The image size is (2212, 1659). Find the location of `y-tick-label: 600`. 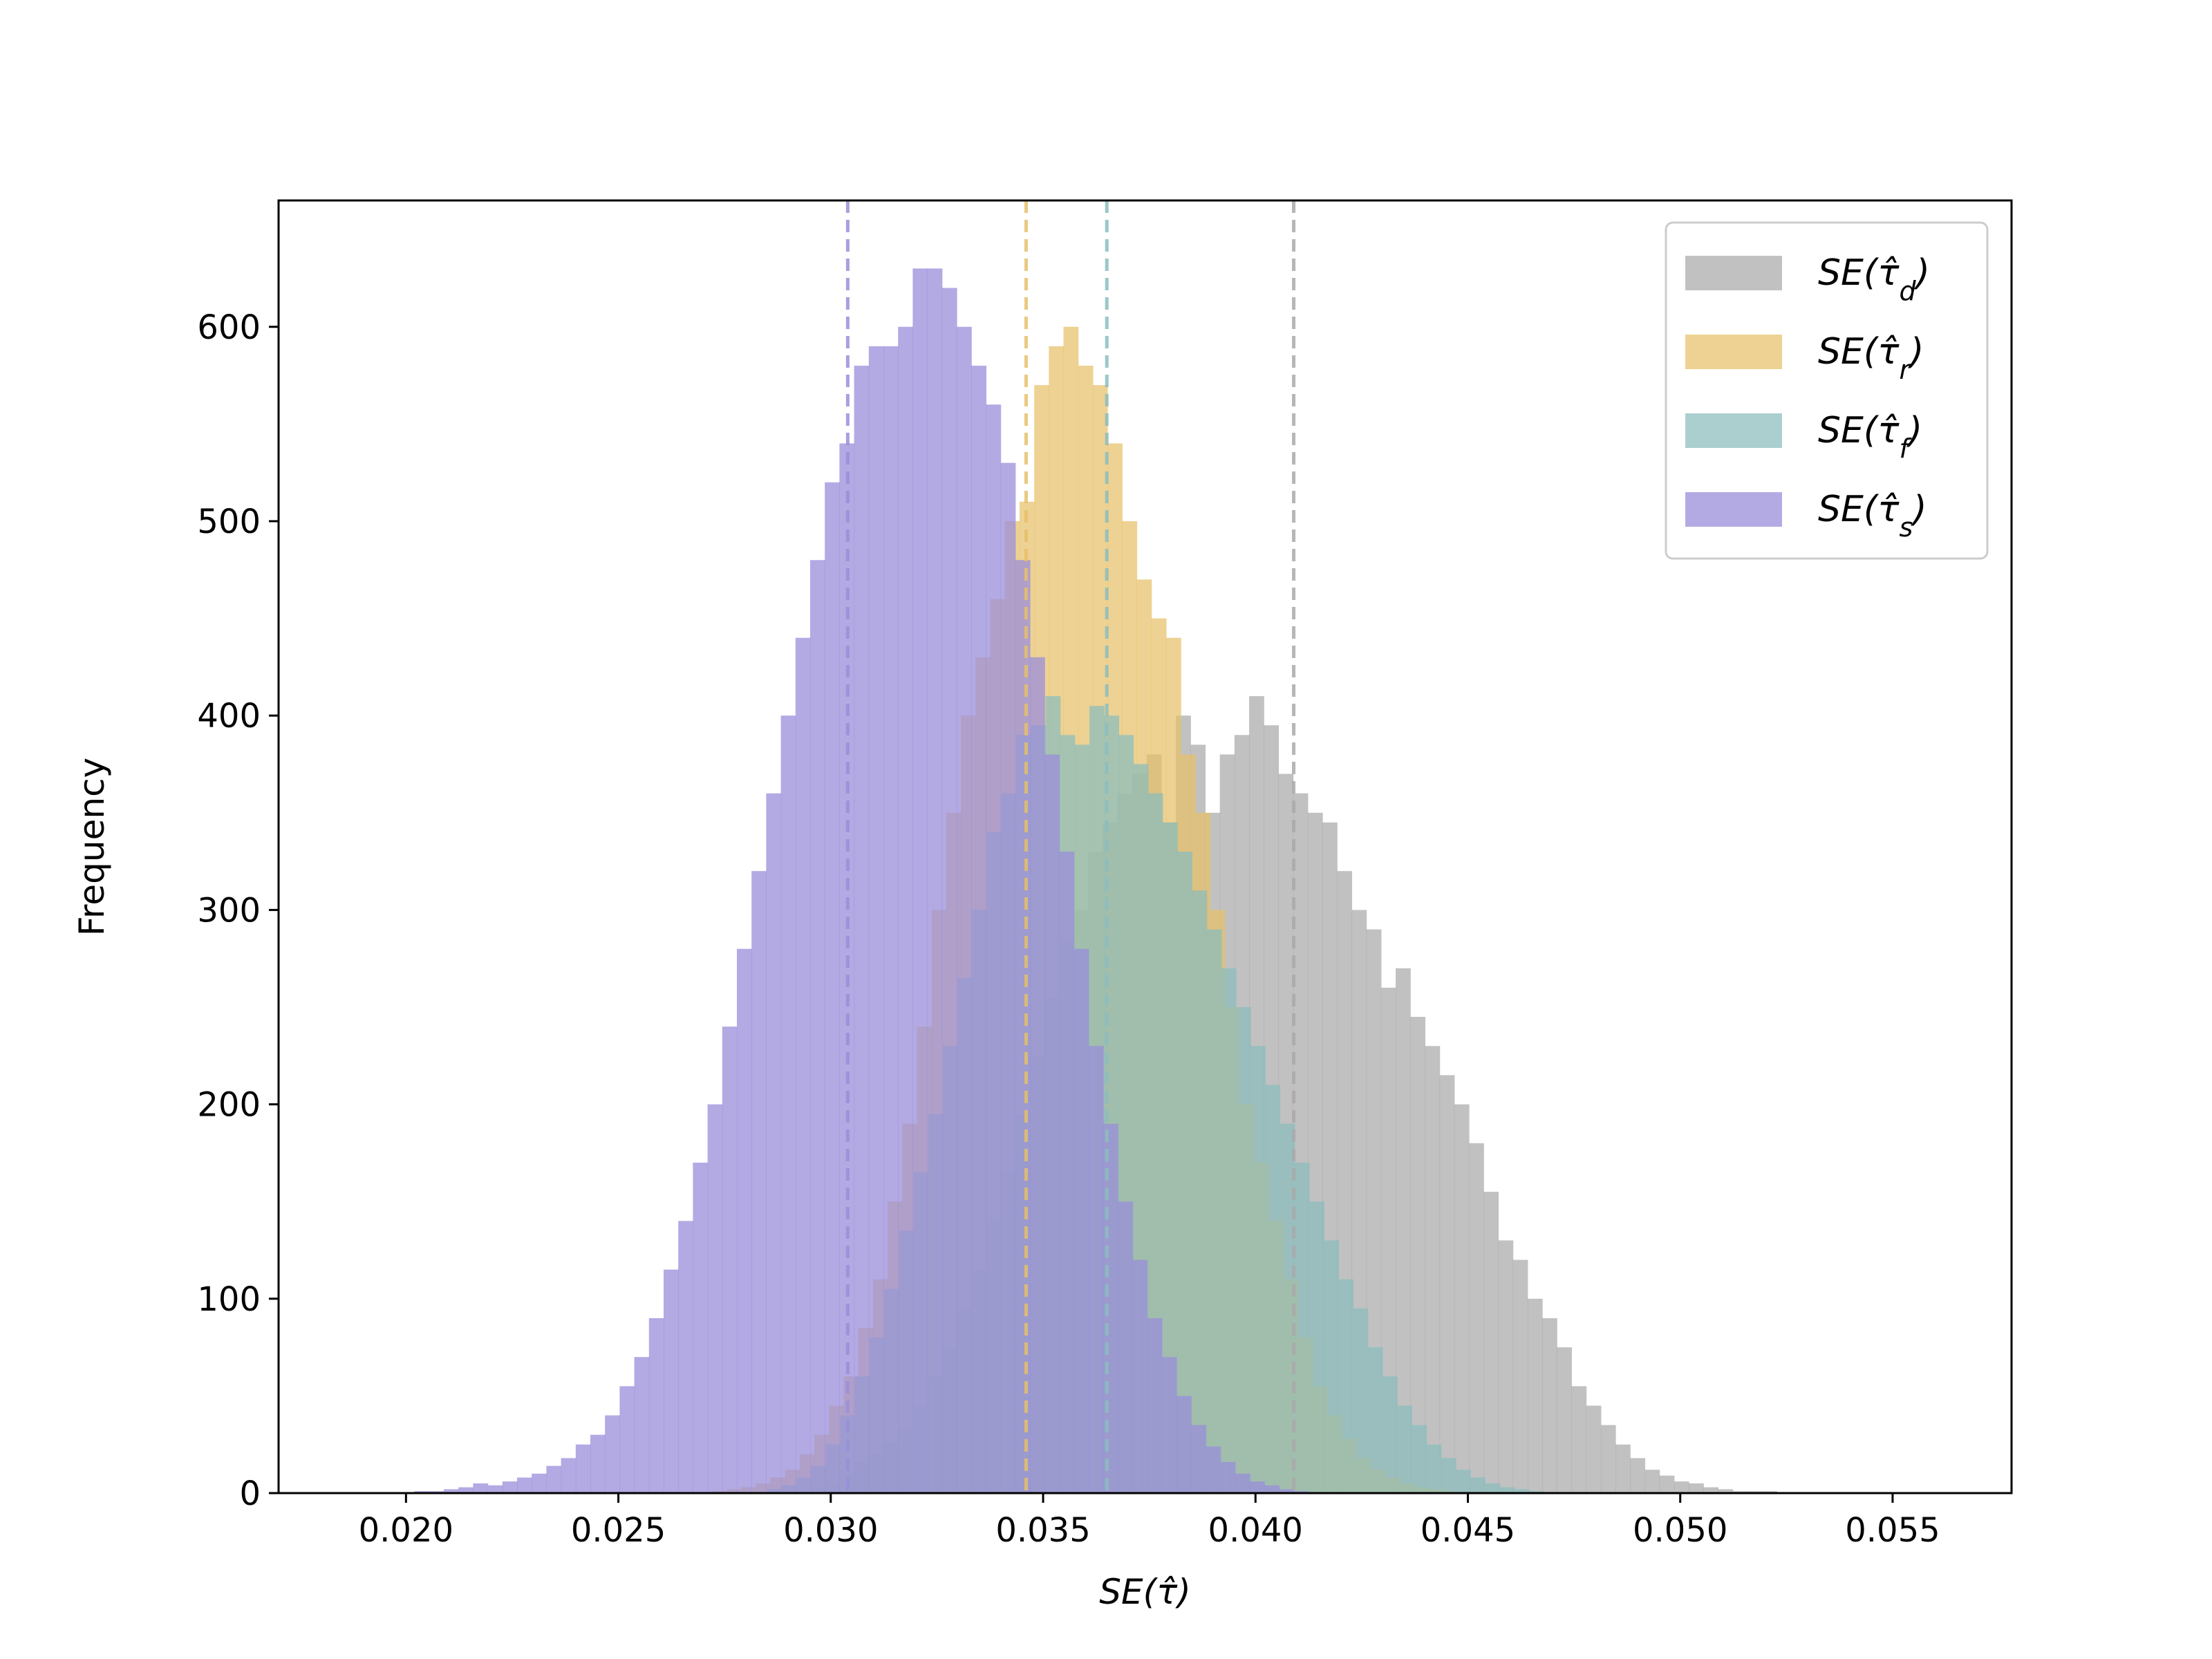

y-tick-label: 600 is located at coordinates (229, 327).